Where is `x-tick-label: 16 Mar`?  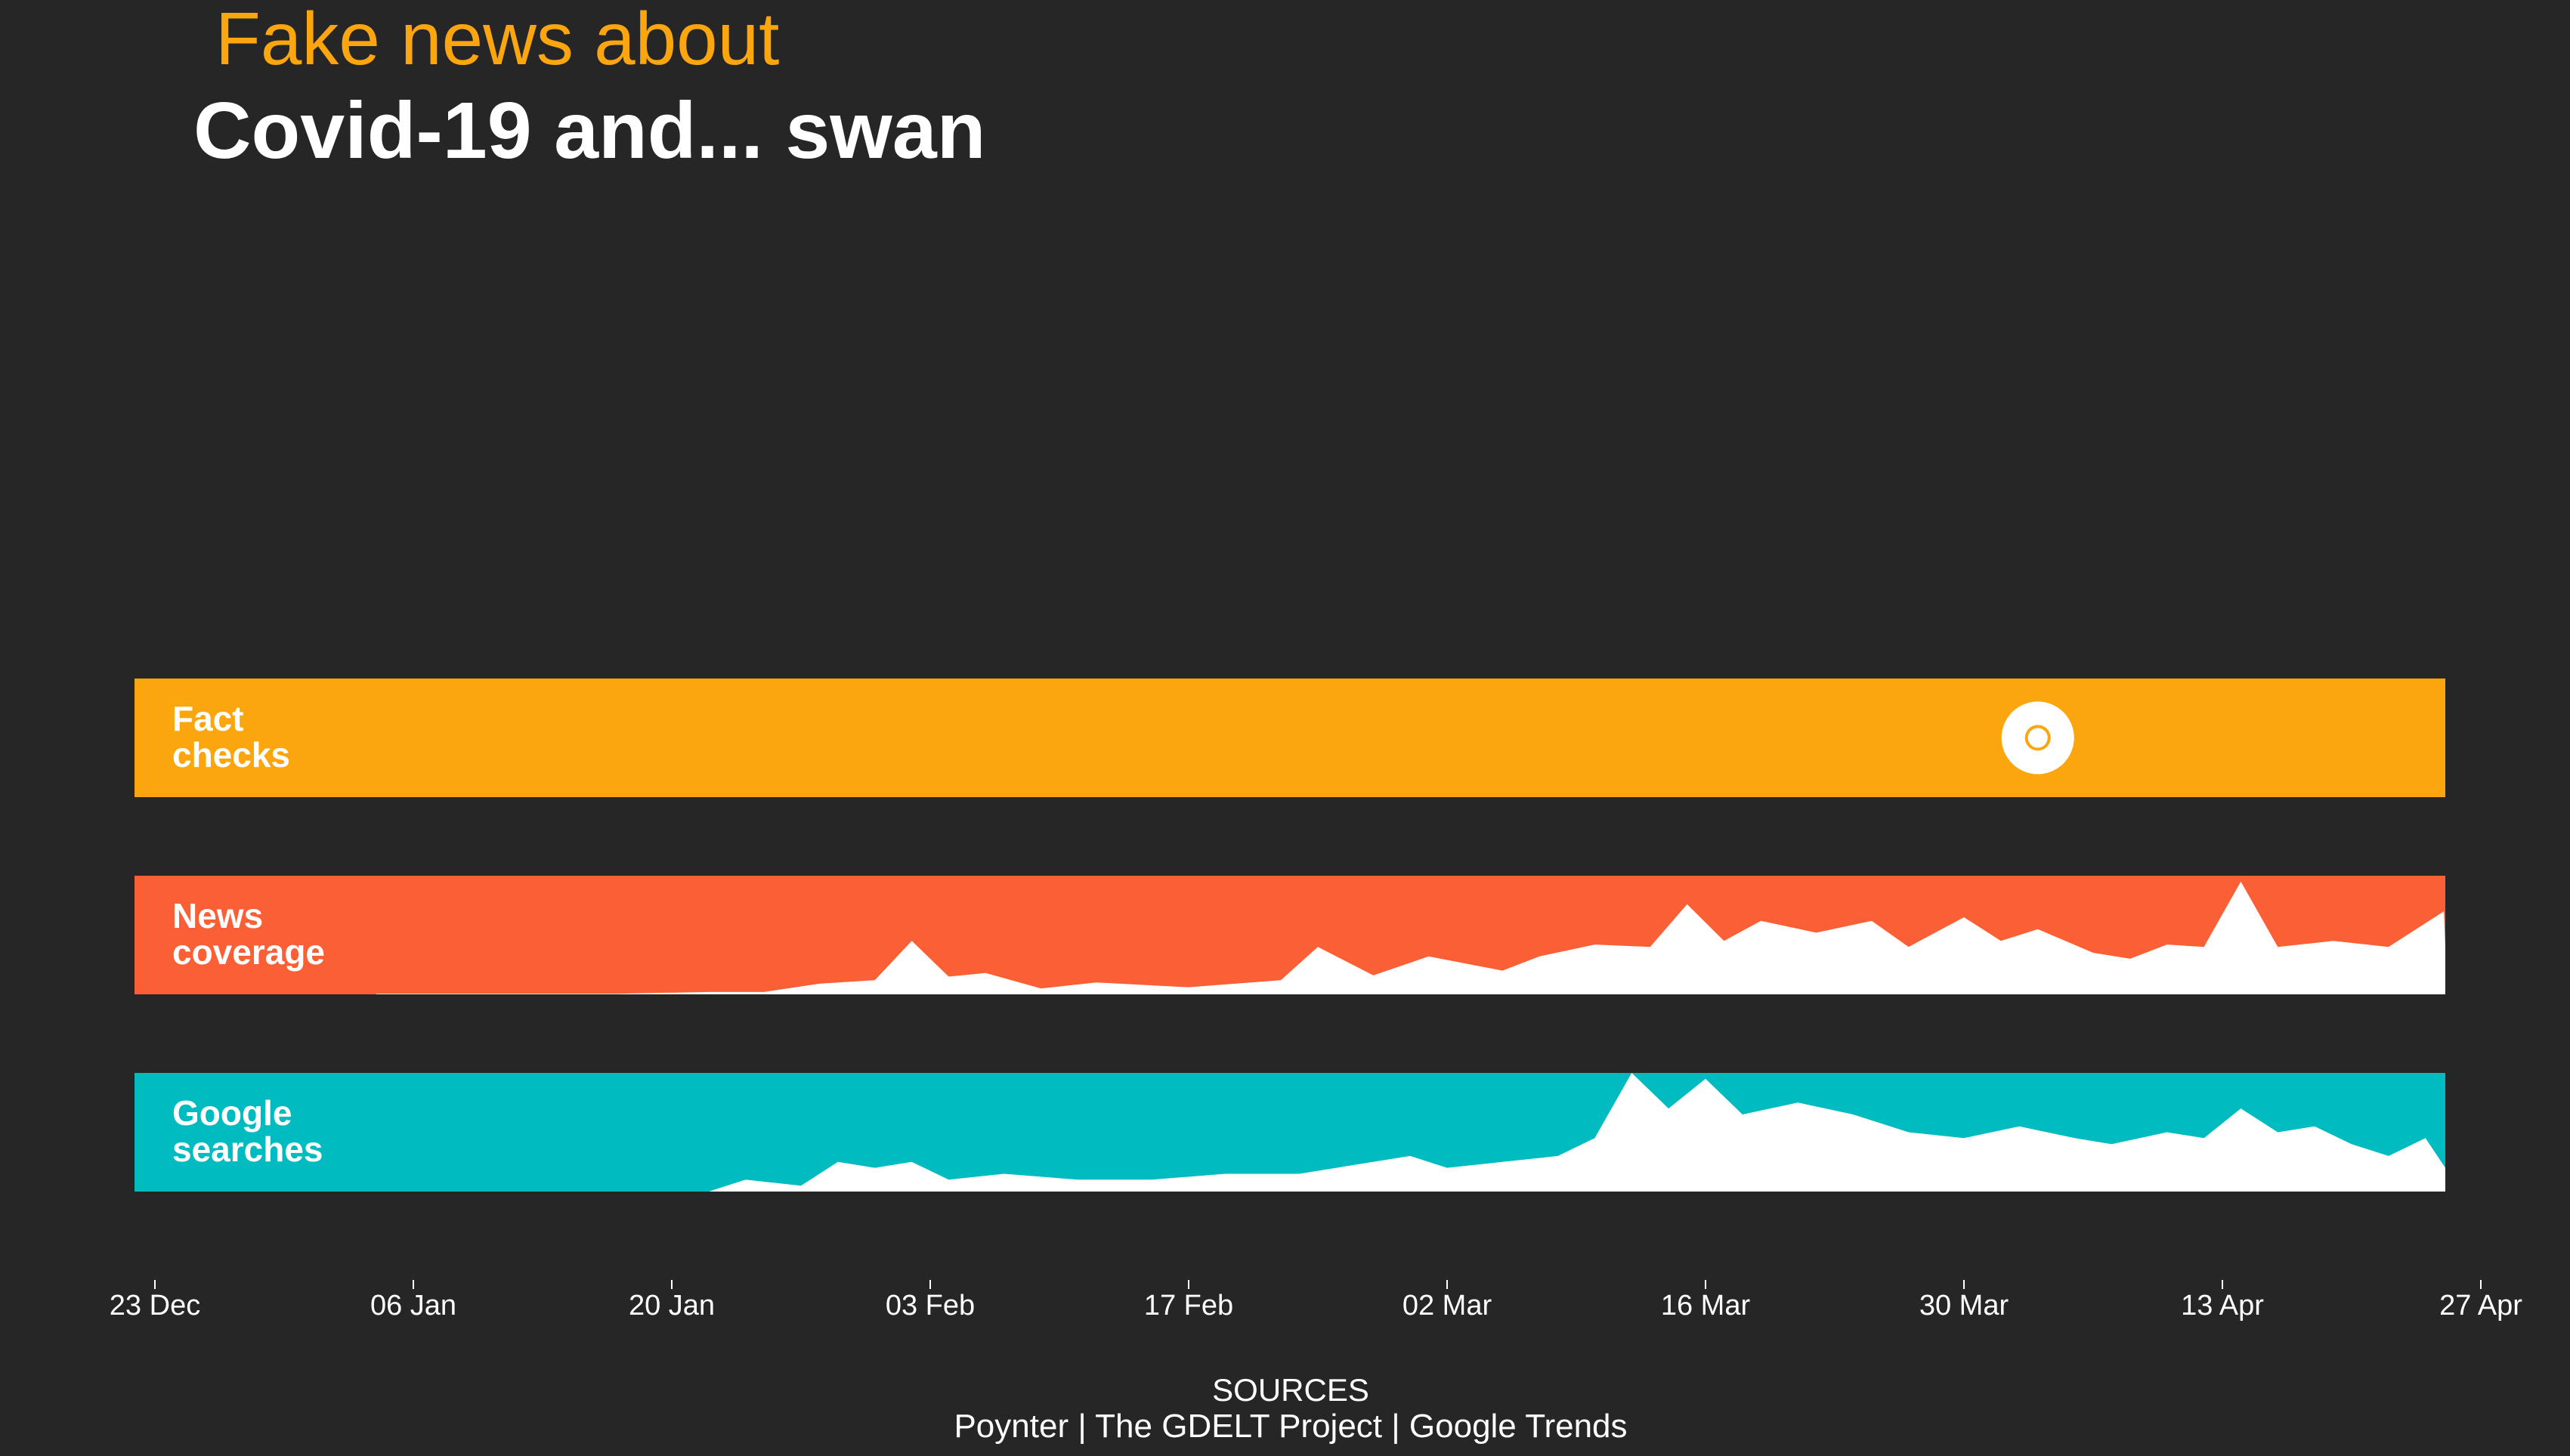
x-tick-label: 16 Mar is located at coordinates (1706, 1306).